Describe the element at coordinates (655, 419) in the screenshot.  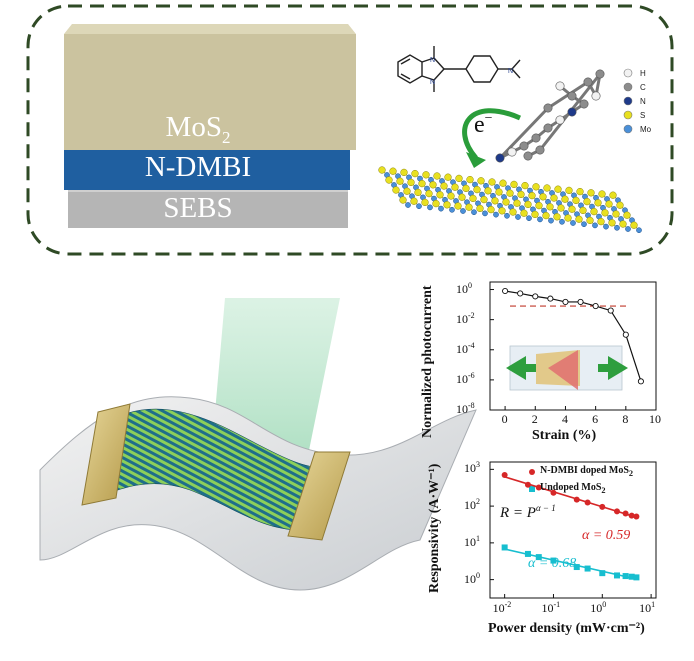
I see `chart1-x-tick-label: 10` at that location.